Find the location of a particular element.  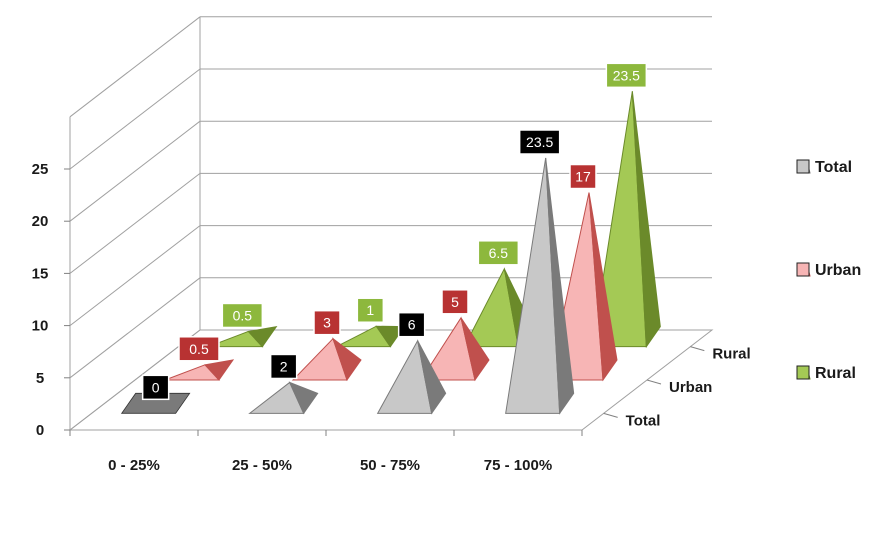

y-tick-label: 0 is located at coordinates (40, 430).